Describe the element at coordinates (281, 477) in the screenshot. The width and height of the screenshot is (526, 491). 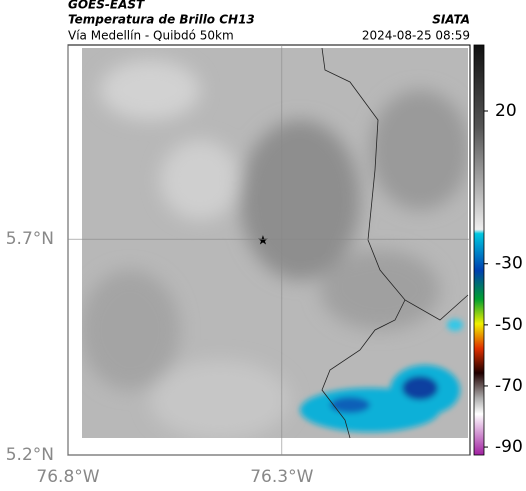
I see `x-tick-label: 76.3°W` at that location.